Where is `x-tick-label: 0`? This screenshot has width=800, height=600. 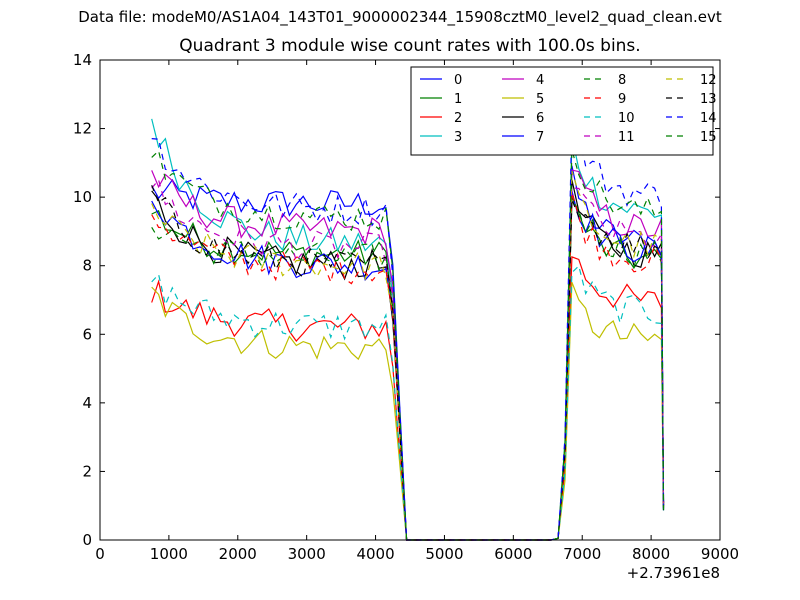
x-tick-label: 0 is located at coordinates (100, 554).